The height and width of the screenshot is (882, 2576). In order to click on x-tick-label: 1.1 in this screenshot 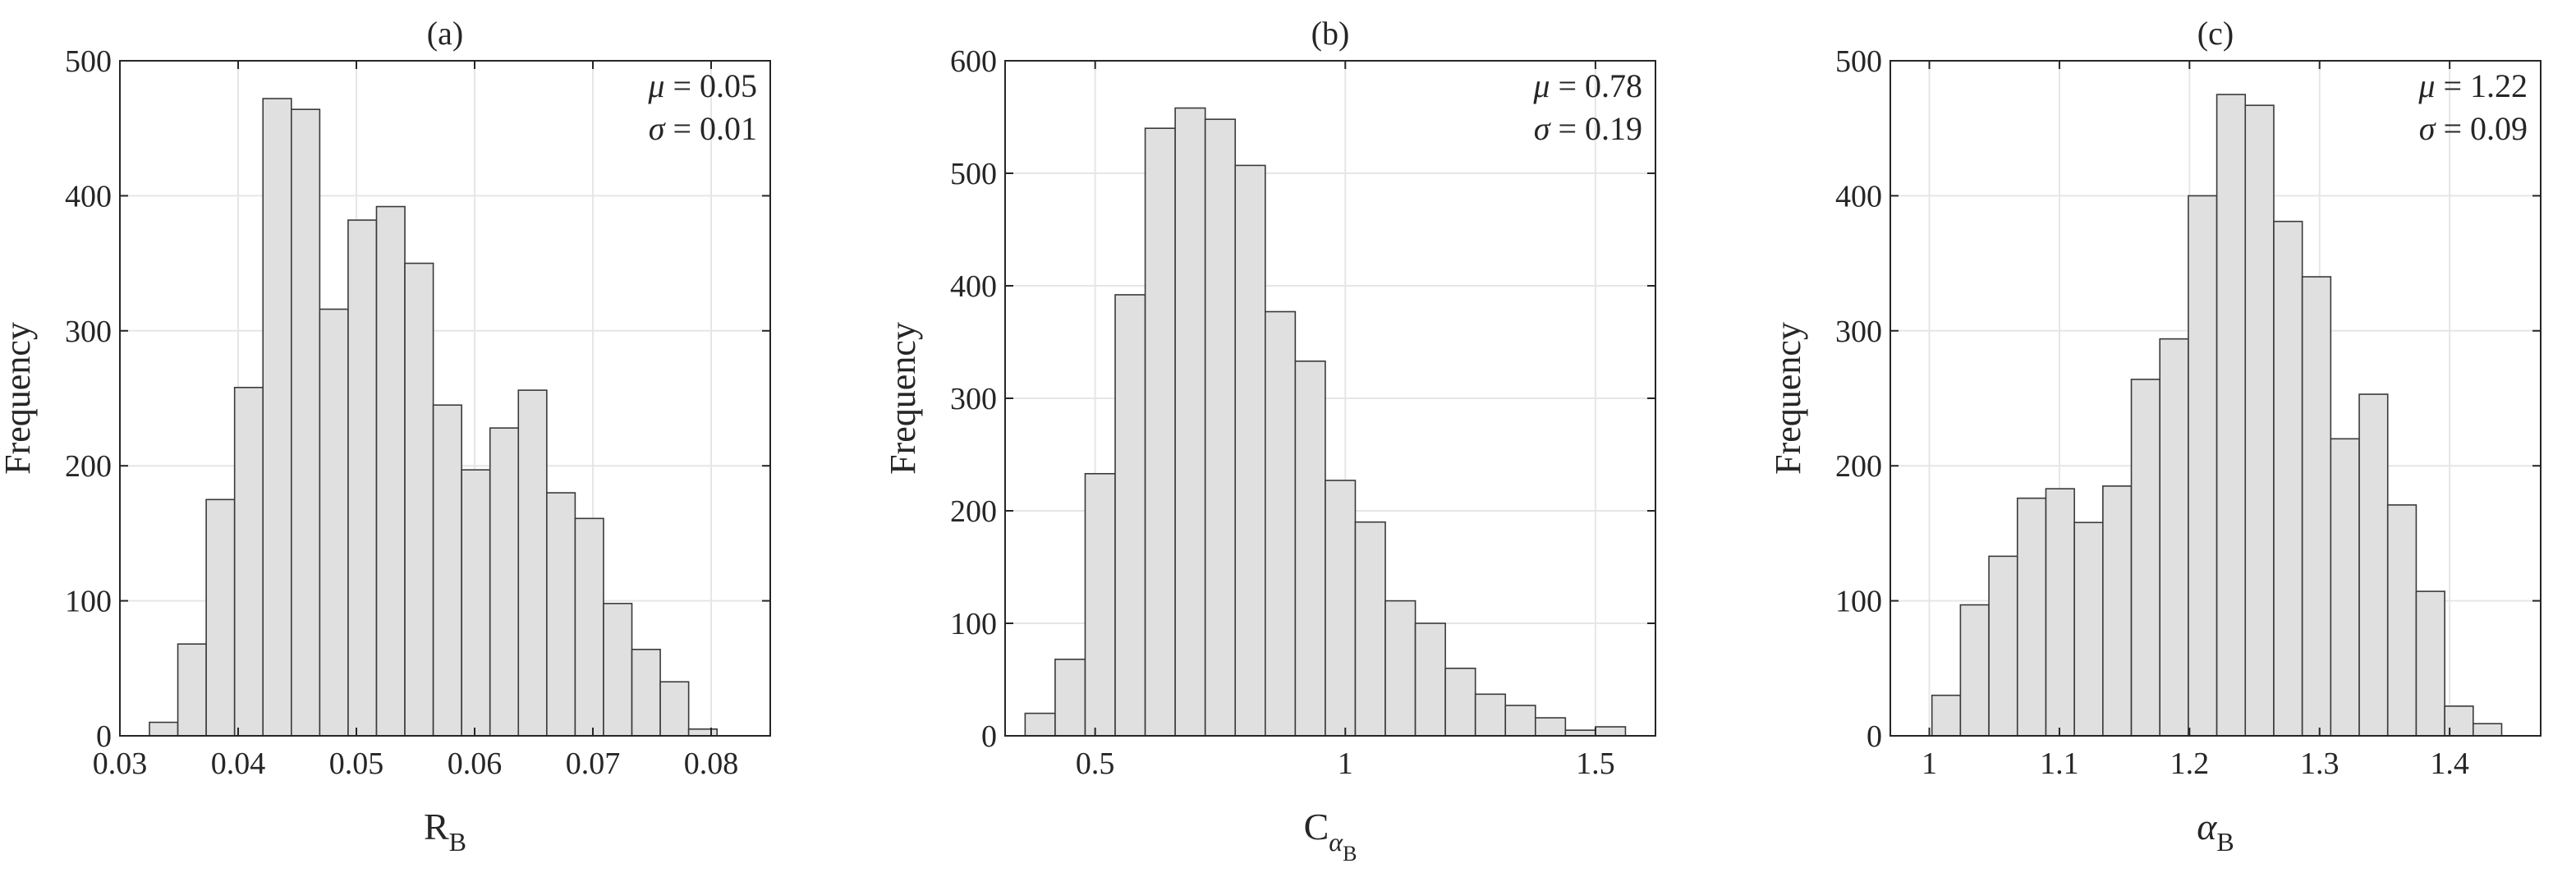, I will do `click(2059, 763)`.